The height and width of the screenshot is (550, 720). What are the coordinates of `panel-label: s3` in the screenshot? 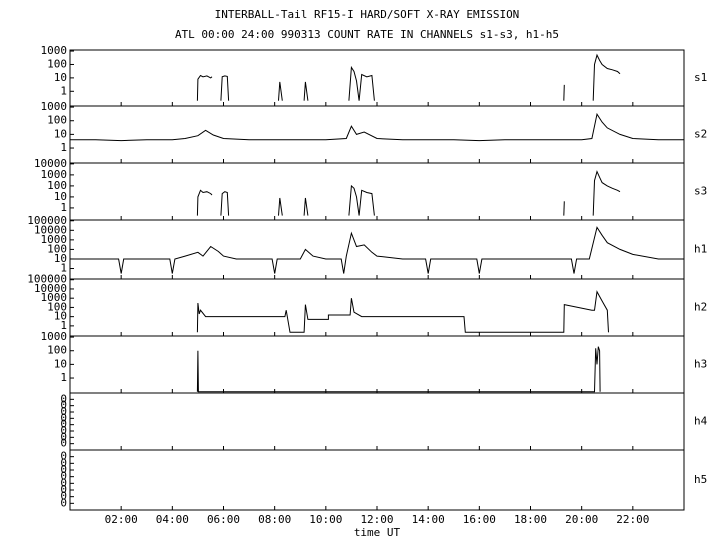 It's located at (700, 191).